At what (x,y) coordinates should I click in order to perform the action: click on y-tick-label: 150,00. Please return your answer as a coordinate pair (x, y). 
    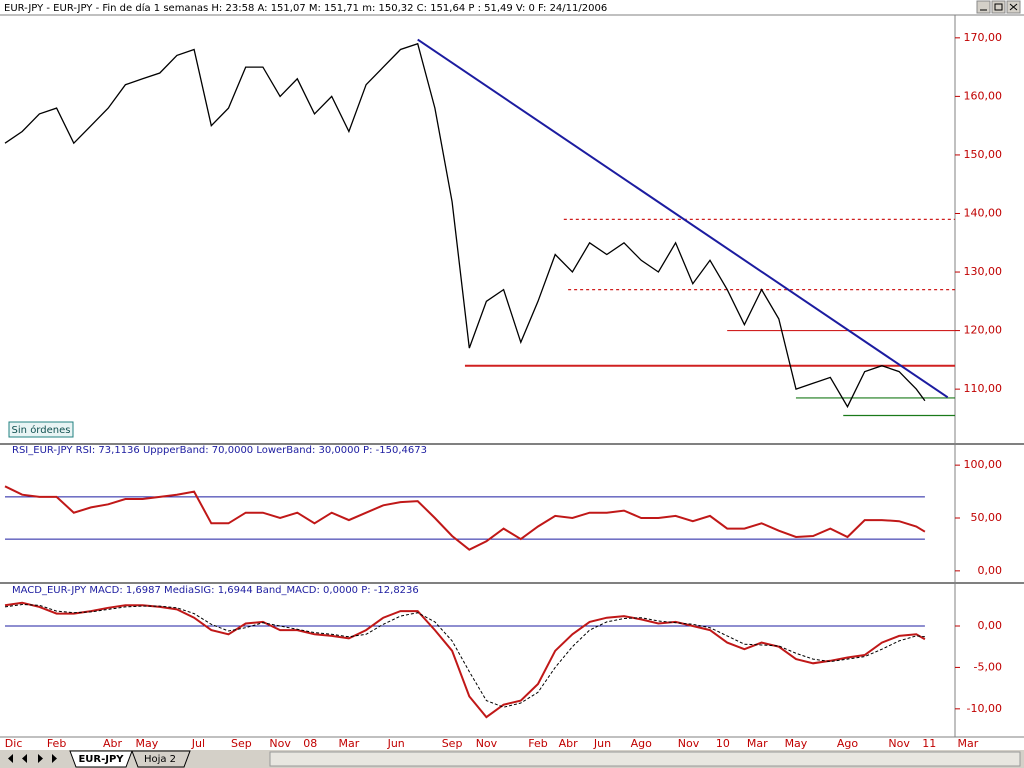
    Looking at the image, I should click on (983, 154).